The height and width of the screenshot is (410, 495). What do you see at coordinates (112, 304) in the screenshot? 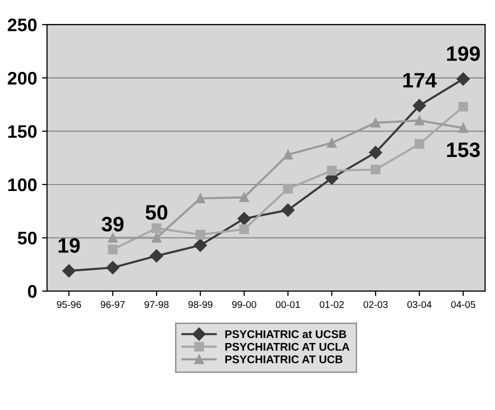
I see `x-tick-label: 96-97` at bounding box center [112, 304].